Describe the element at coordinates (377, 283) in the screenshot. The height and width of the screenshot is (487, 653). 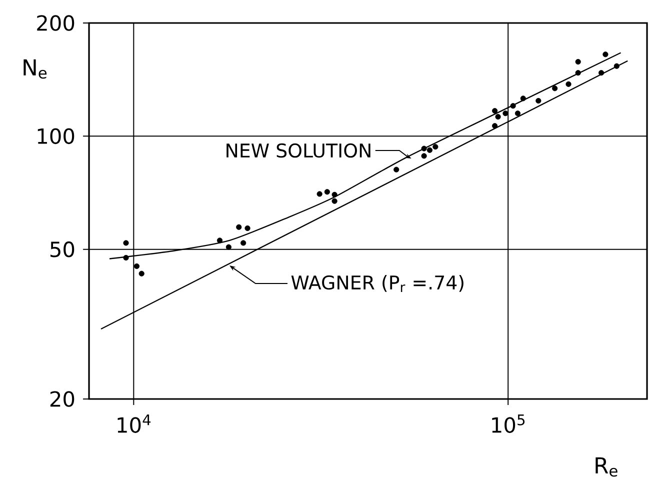
I see `annotation: WAGNER (P$_{r}$ =.74)` at that location.